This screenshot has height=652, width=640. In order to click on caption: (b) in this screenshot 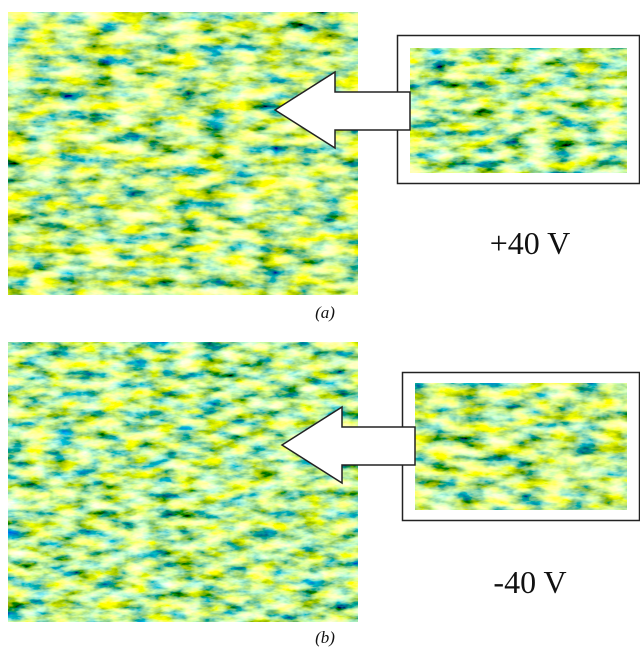, I will do `click(325, 637)`.